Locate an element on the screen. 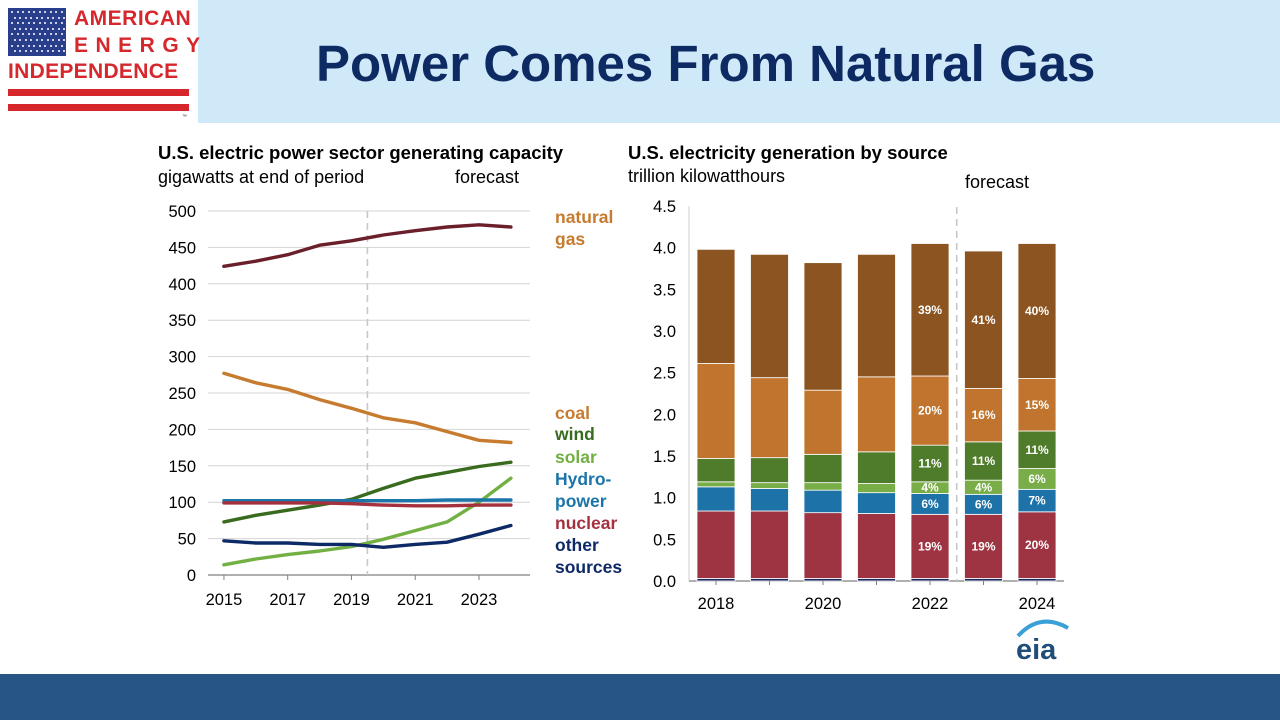 This screenshot has width=1280, height=720. logo-line-3: INDEPENDENCE is located at coordinates (93, 71).